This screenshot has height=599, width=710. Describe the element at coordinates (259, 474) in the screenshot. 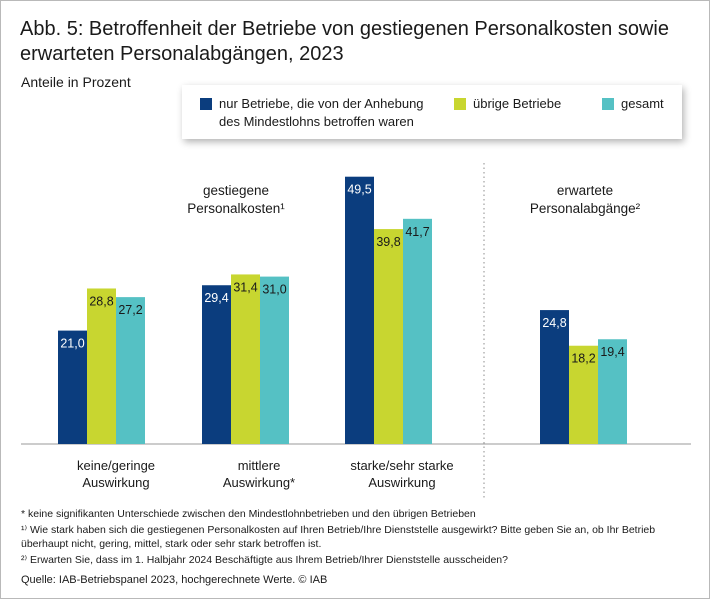

I see `category-label-1: mittlere Auswirkung*` at that location.